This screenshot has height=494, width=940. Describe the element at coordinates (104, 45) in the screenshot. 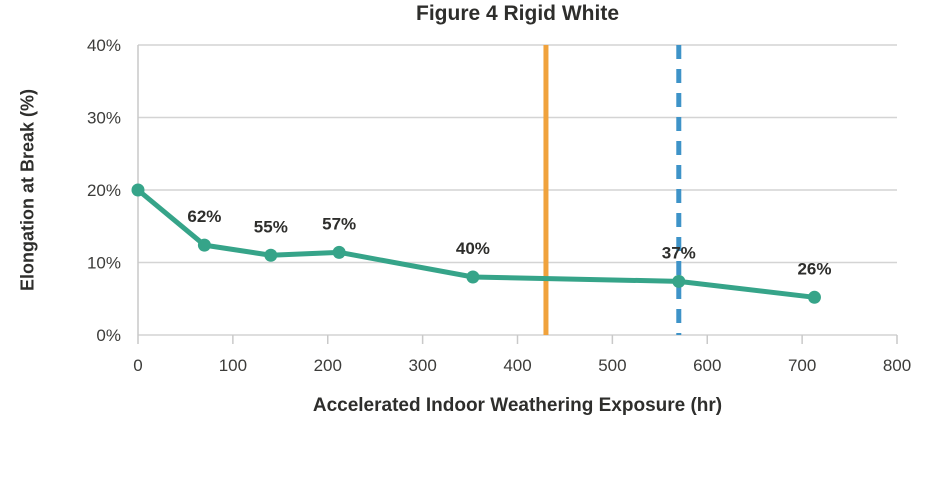

I see `y-tick-label: 40%` at that location.